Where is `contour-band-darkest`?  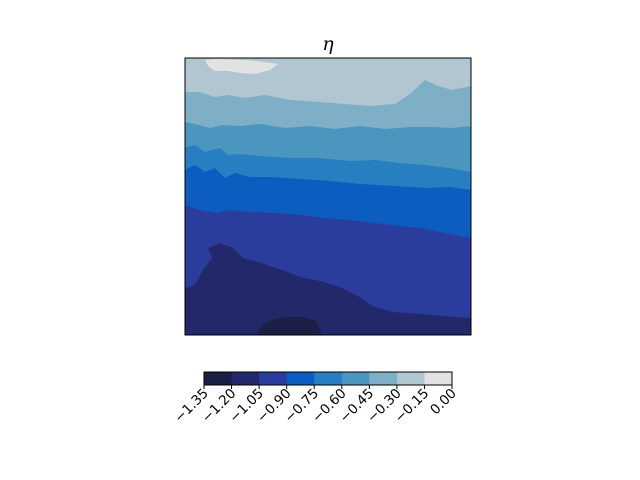 contour-band-darkest is located at coordinates (289, 326).